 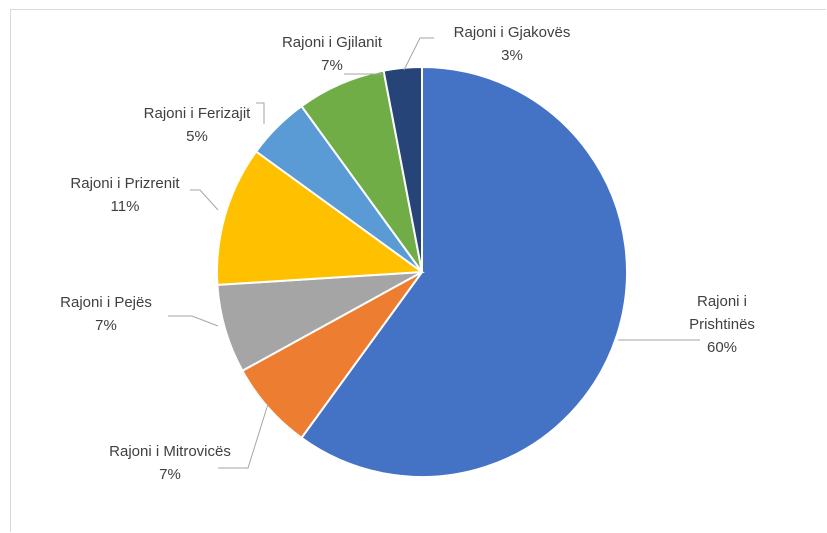 I want to click on data-label-name: Rajoni i Gjilanit, so click(x=332, y=42).